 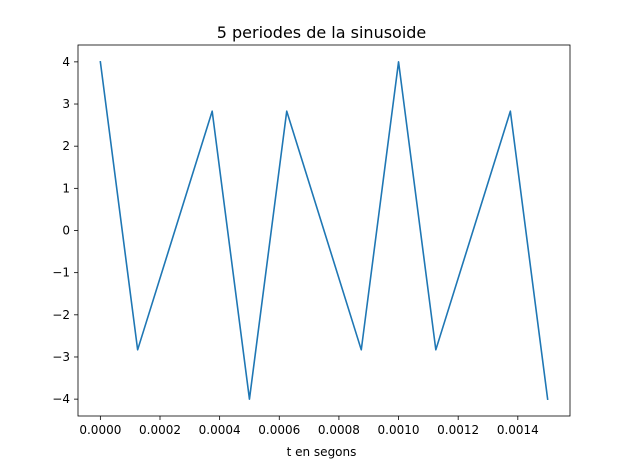 What do you see at coordinates (399, 430) in the screenshot?
I see `x-tick-label: 0.0010` at bounding box center [399, 430].